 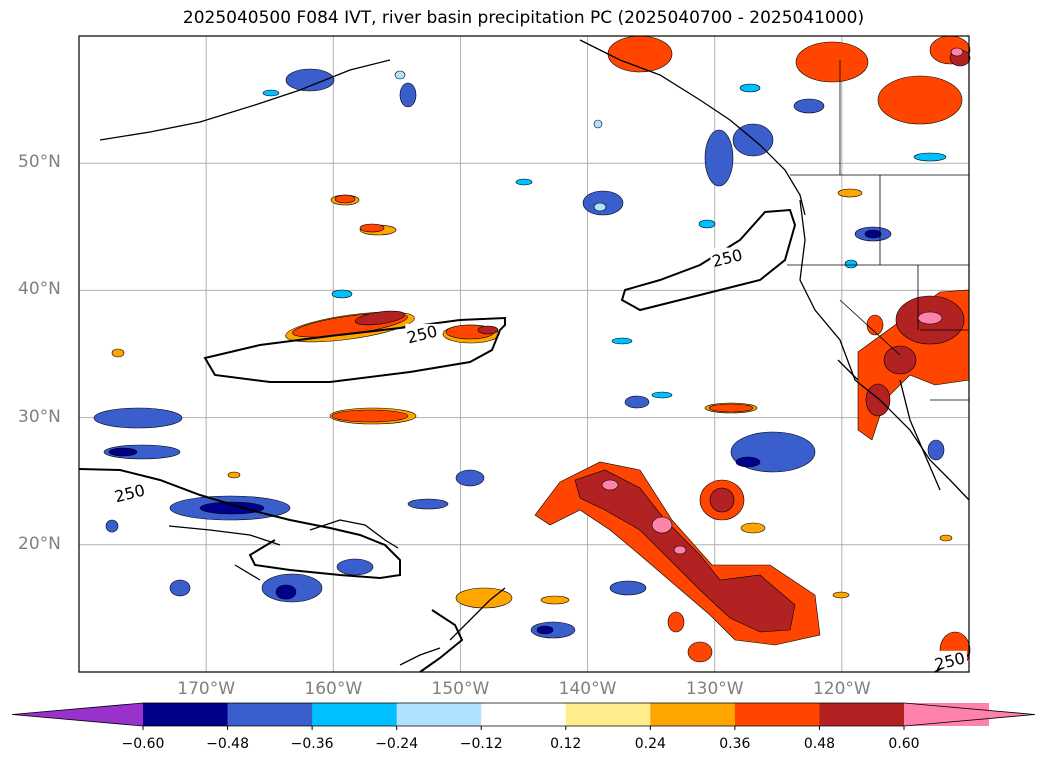 What do you see at coordinates (650, 744) in the screenshot?
I see `colorbar-tick-label: 0.24` at bounding box center [650, 744].